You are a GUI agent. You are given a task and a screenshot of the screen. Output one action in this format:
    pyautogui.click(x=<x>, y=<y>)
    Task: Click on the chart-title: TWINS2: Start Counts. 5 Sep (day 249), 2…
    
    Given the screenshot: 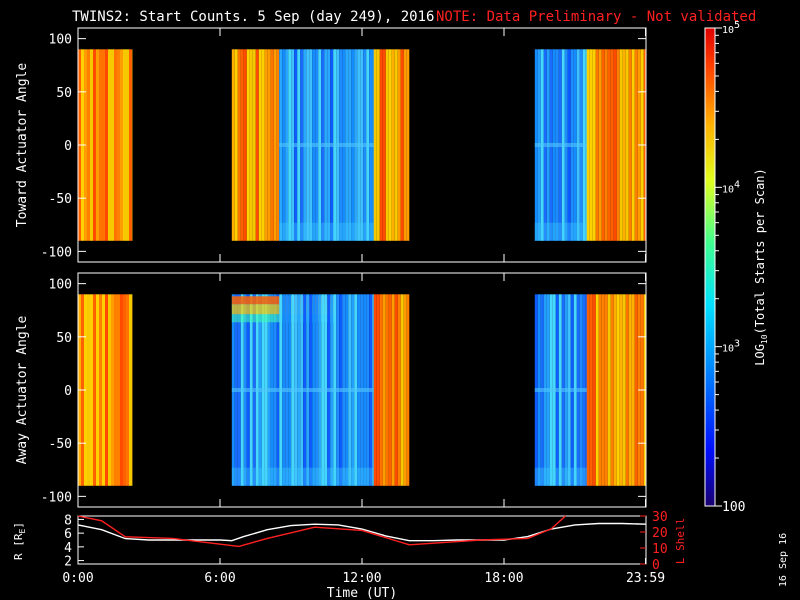 What is the action you would take?
    pyautogui.click(x=253, y=17)
    